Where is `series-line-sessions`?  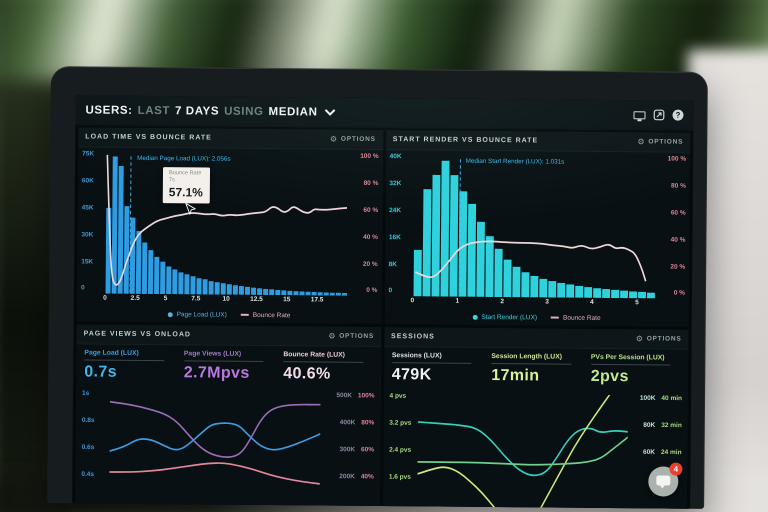 series-line-sessions is located at coordinates (522, 449).